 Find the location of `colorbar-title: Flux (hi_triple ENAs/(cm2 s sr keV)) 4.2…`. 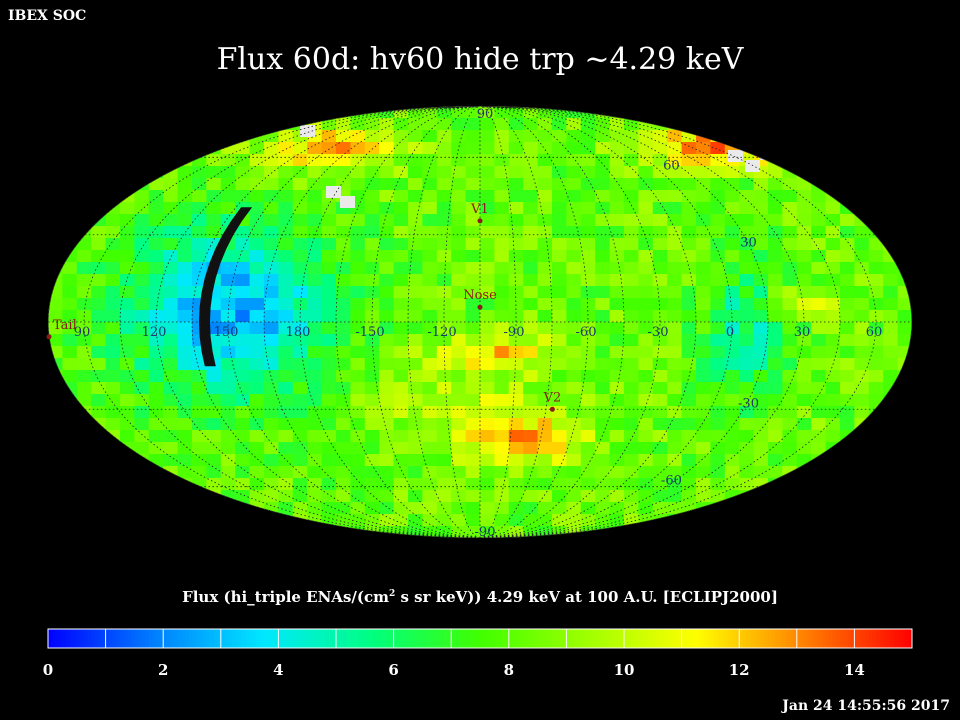

colorbar-title: Flux (hi_triple ENAs/(cm2 s sr keV)) 4.2… is located at coordinates (480, 597).